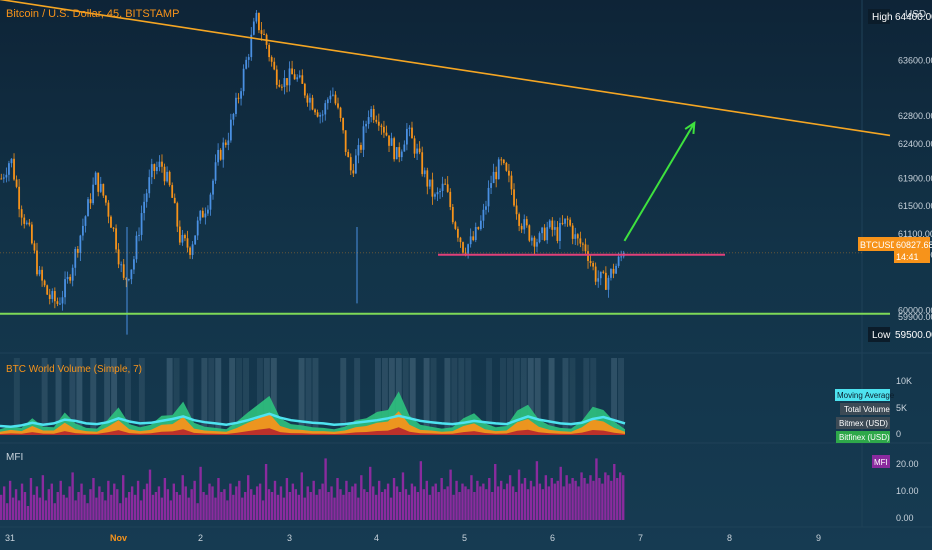 The image size is (932, 550). Describe the element at coordinates (915, 310) in the screenshot. I see `price-tick-label: 60000.00` at that location.